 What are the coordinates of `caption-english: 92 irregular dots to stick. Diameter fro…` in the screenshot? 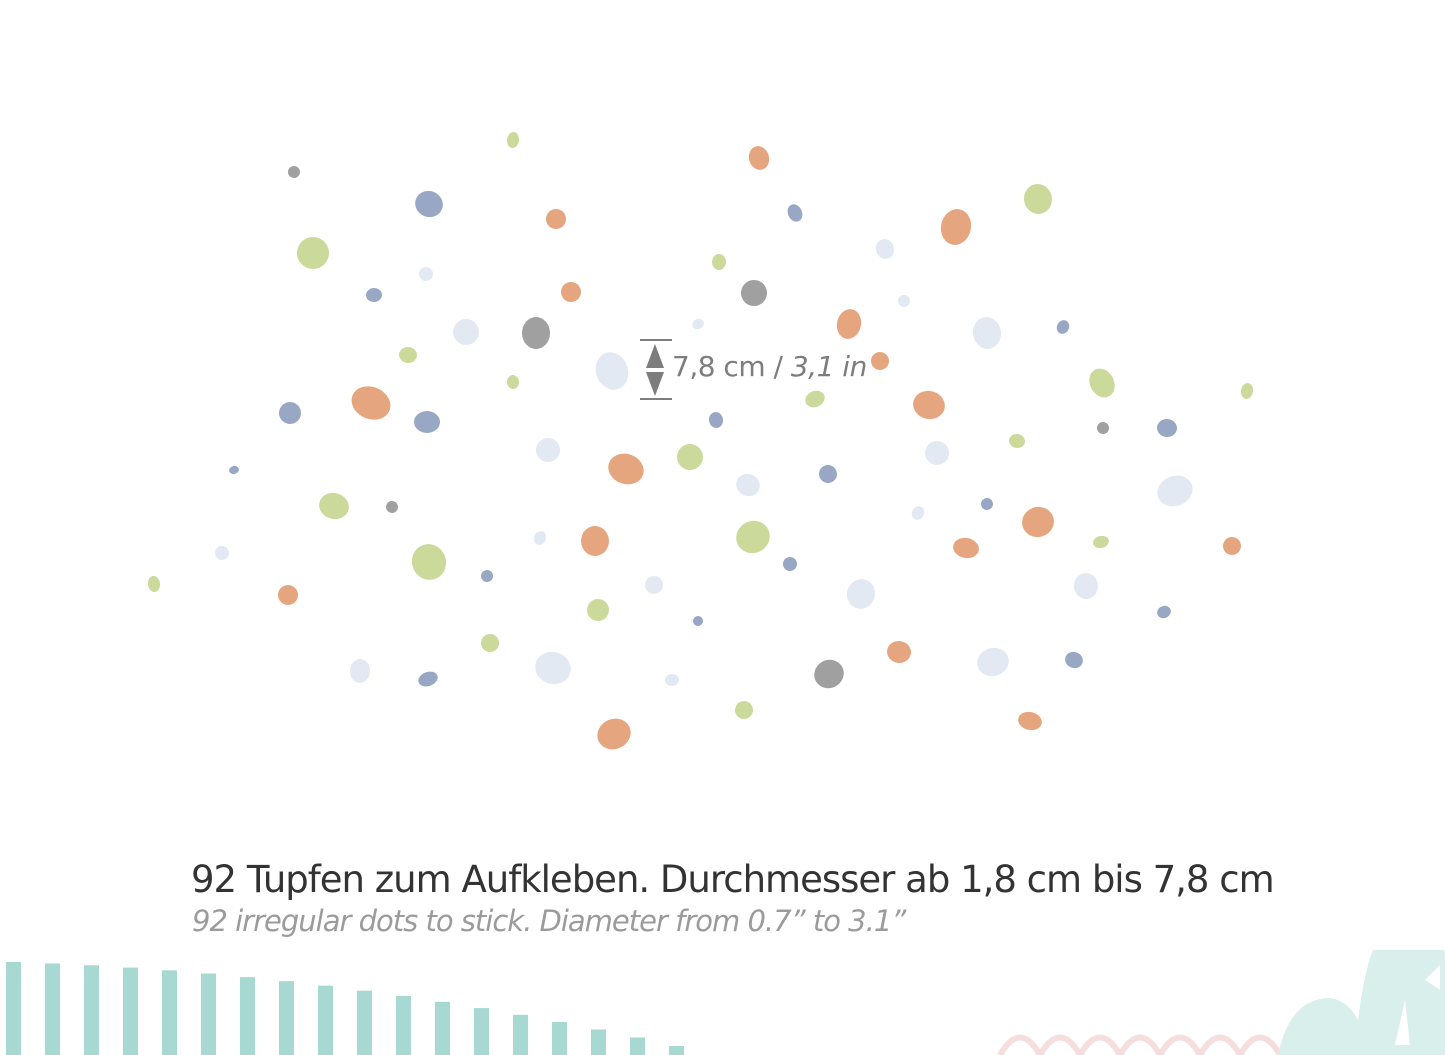 It's located at (549, 921).